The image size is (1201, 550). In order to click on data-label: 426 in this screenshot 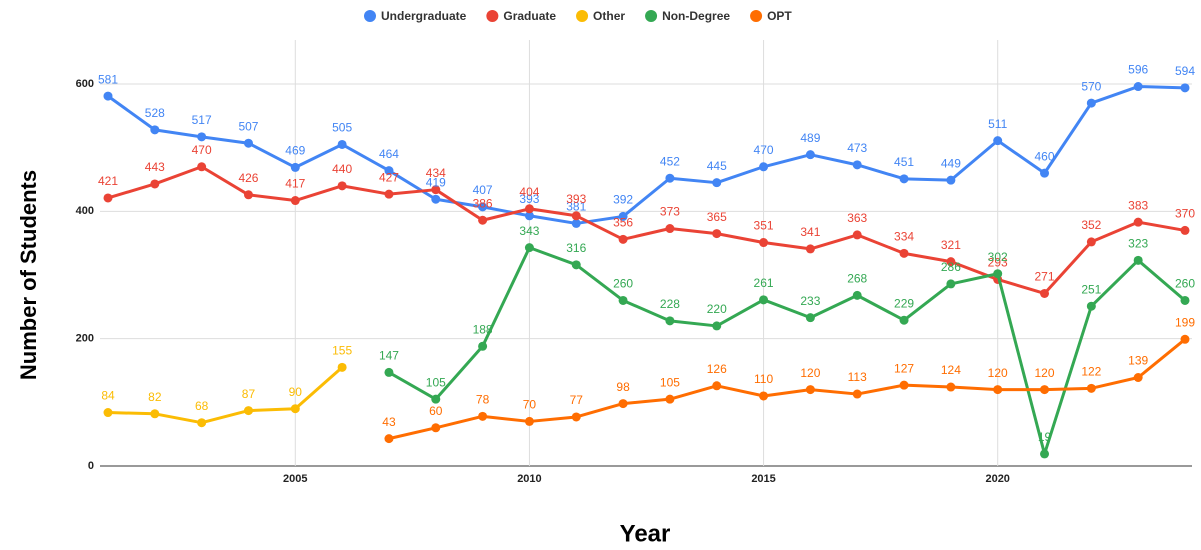, I will do `click(248, 178)`.